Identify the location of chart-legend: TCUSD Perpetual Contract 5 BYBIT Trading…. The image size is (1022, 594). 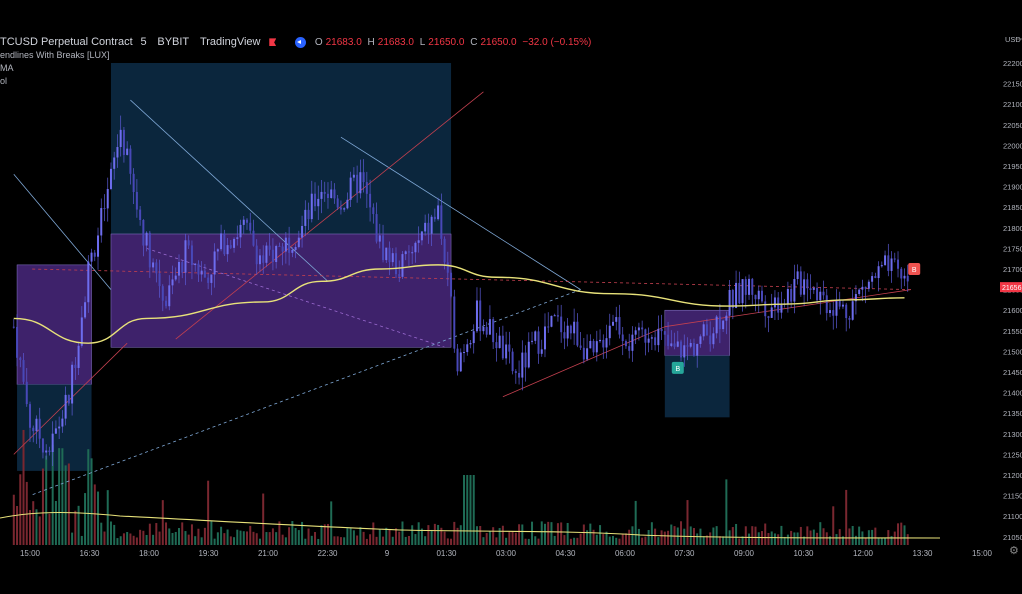
(297, 62).